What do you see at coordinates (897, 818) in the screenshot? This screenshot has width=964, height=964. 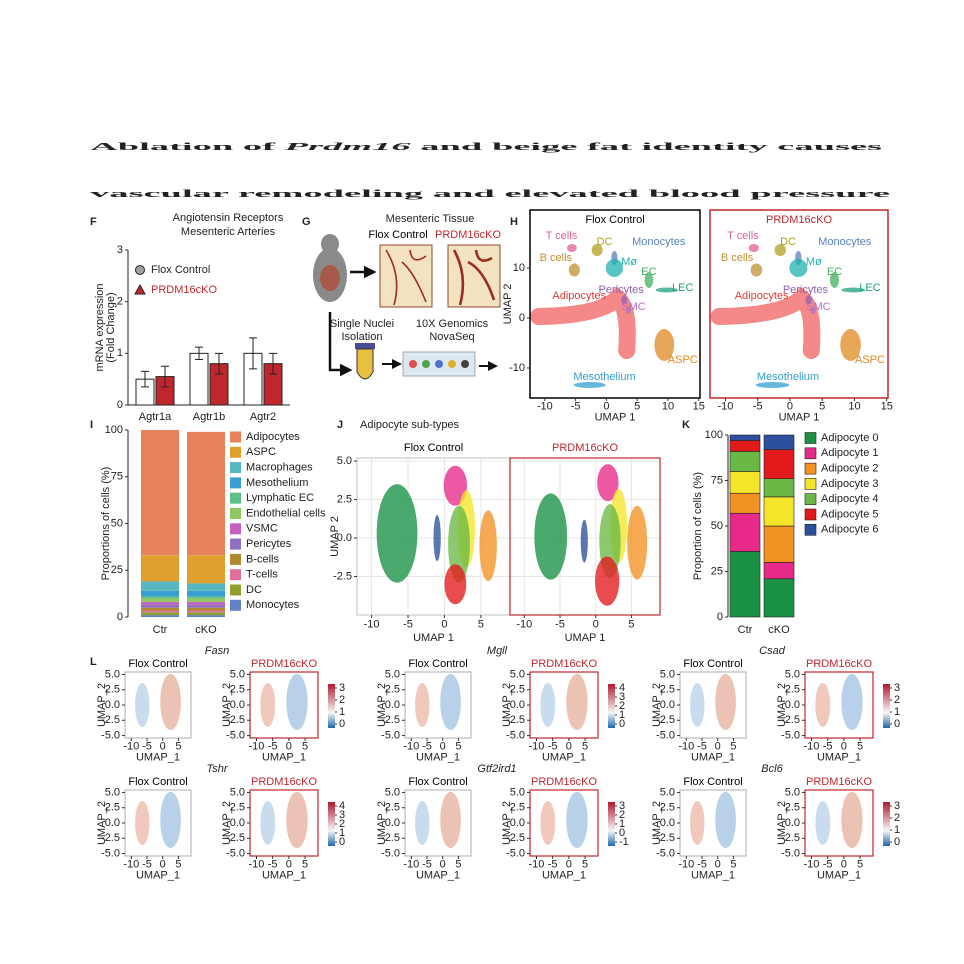 I see `colorbar-label: 2` at bounding box center [897, 818].